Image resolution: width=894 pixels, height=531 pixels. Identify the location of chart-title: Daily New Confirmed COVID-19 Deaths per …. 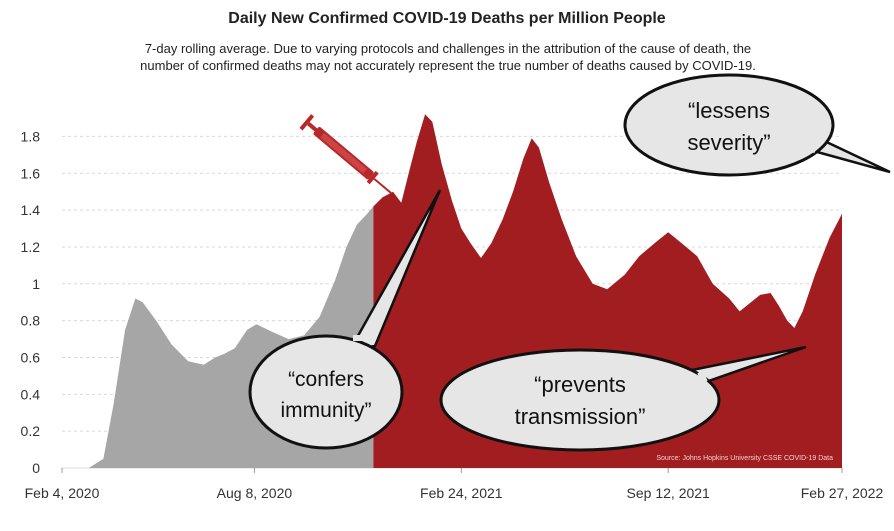
(447, 18).